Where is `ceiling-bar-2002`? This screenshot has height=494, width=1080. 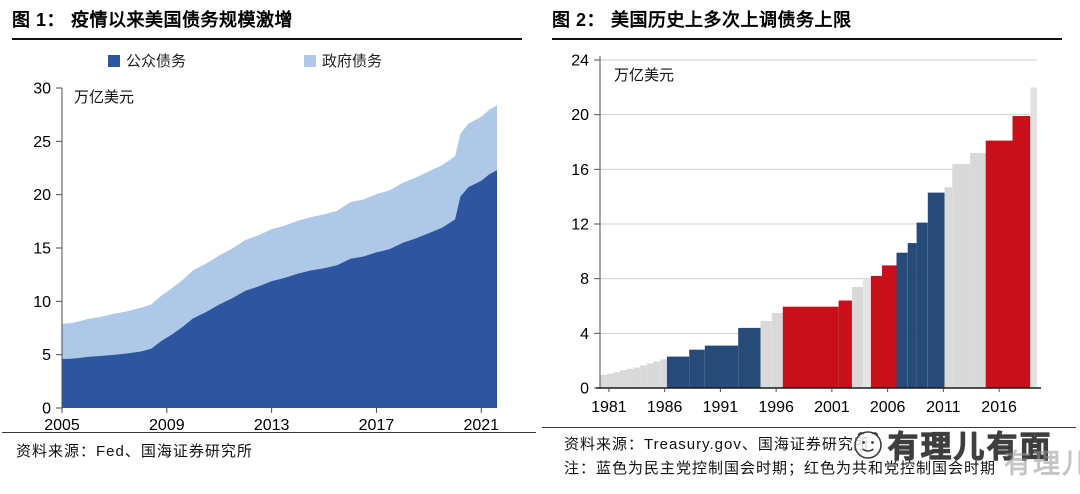
ceiling-bar-2002 is located at coordinates (845, 344).